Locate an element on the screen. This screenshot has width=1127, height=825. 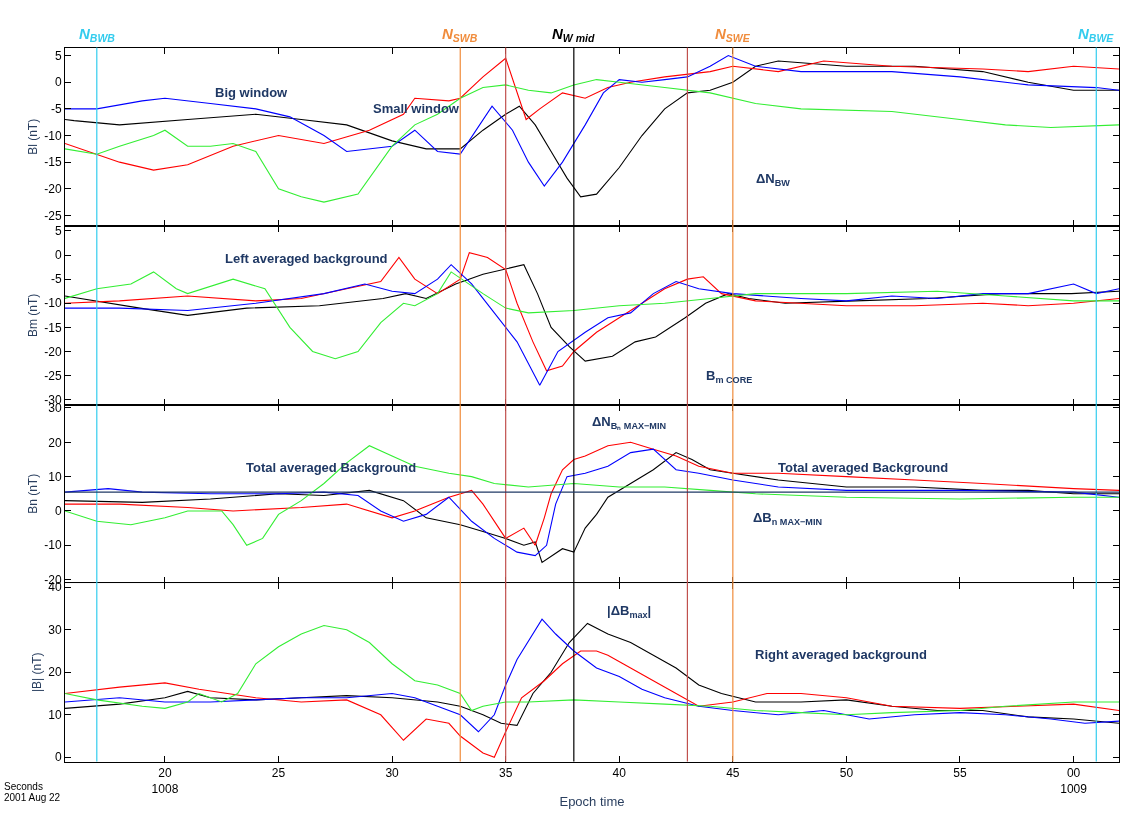
x-tick-label: 45 is located at coordinates (733, 772).